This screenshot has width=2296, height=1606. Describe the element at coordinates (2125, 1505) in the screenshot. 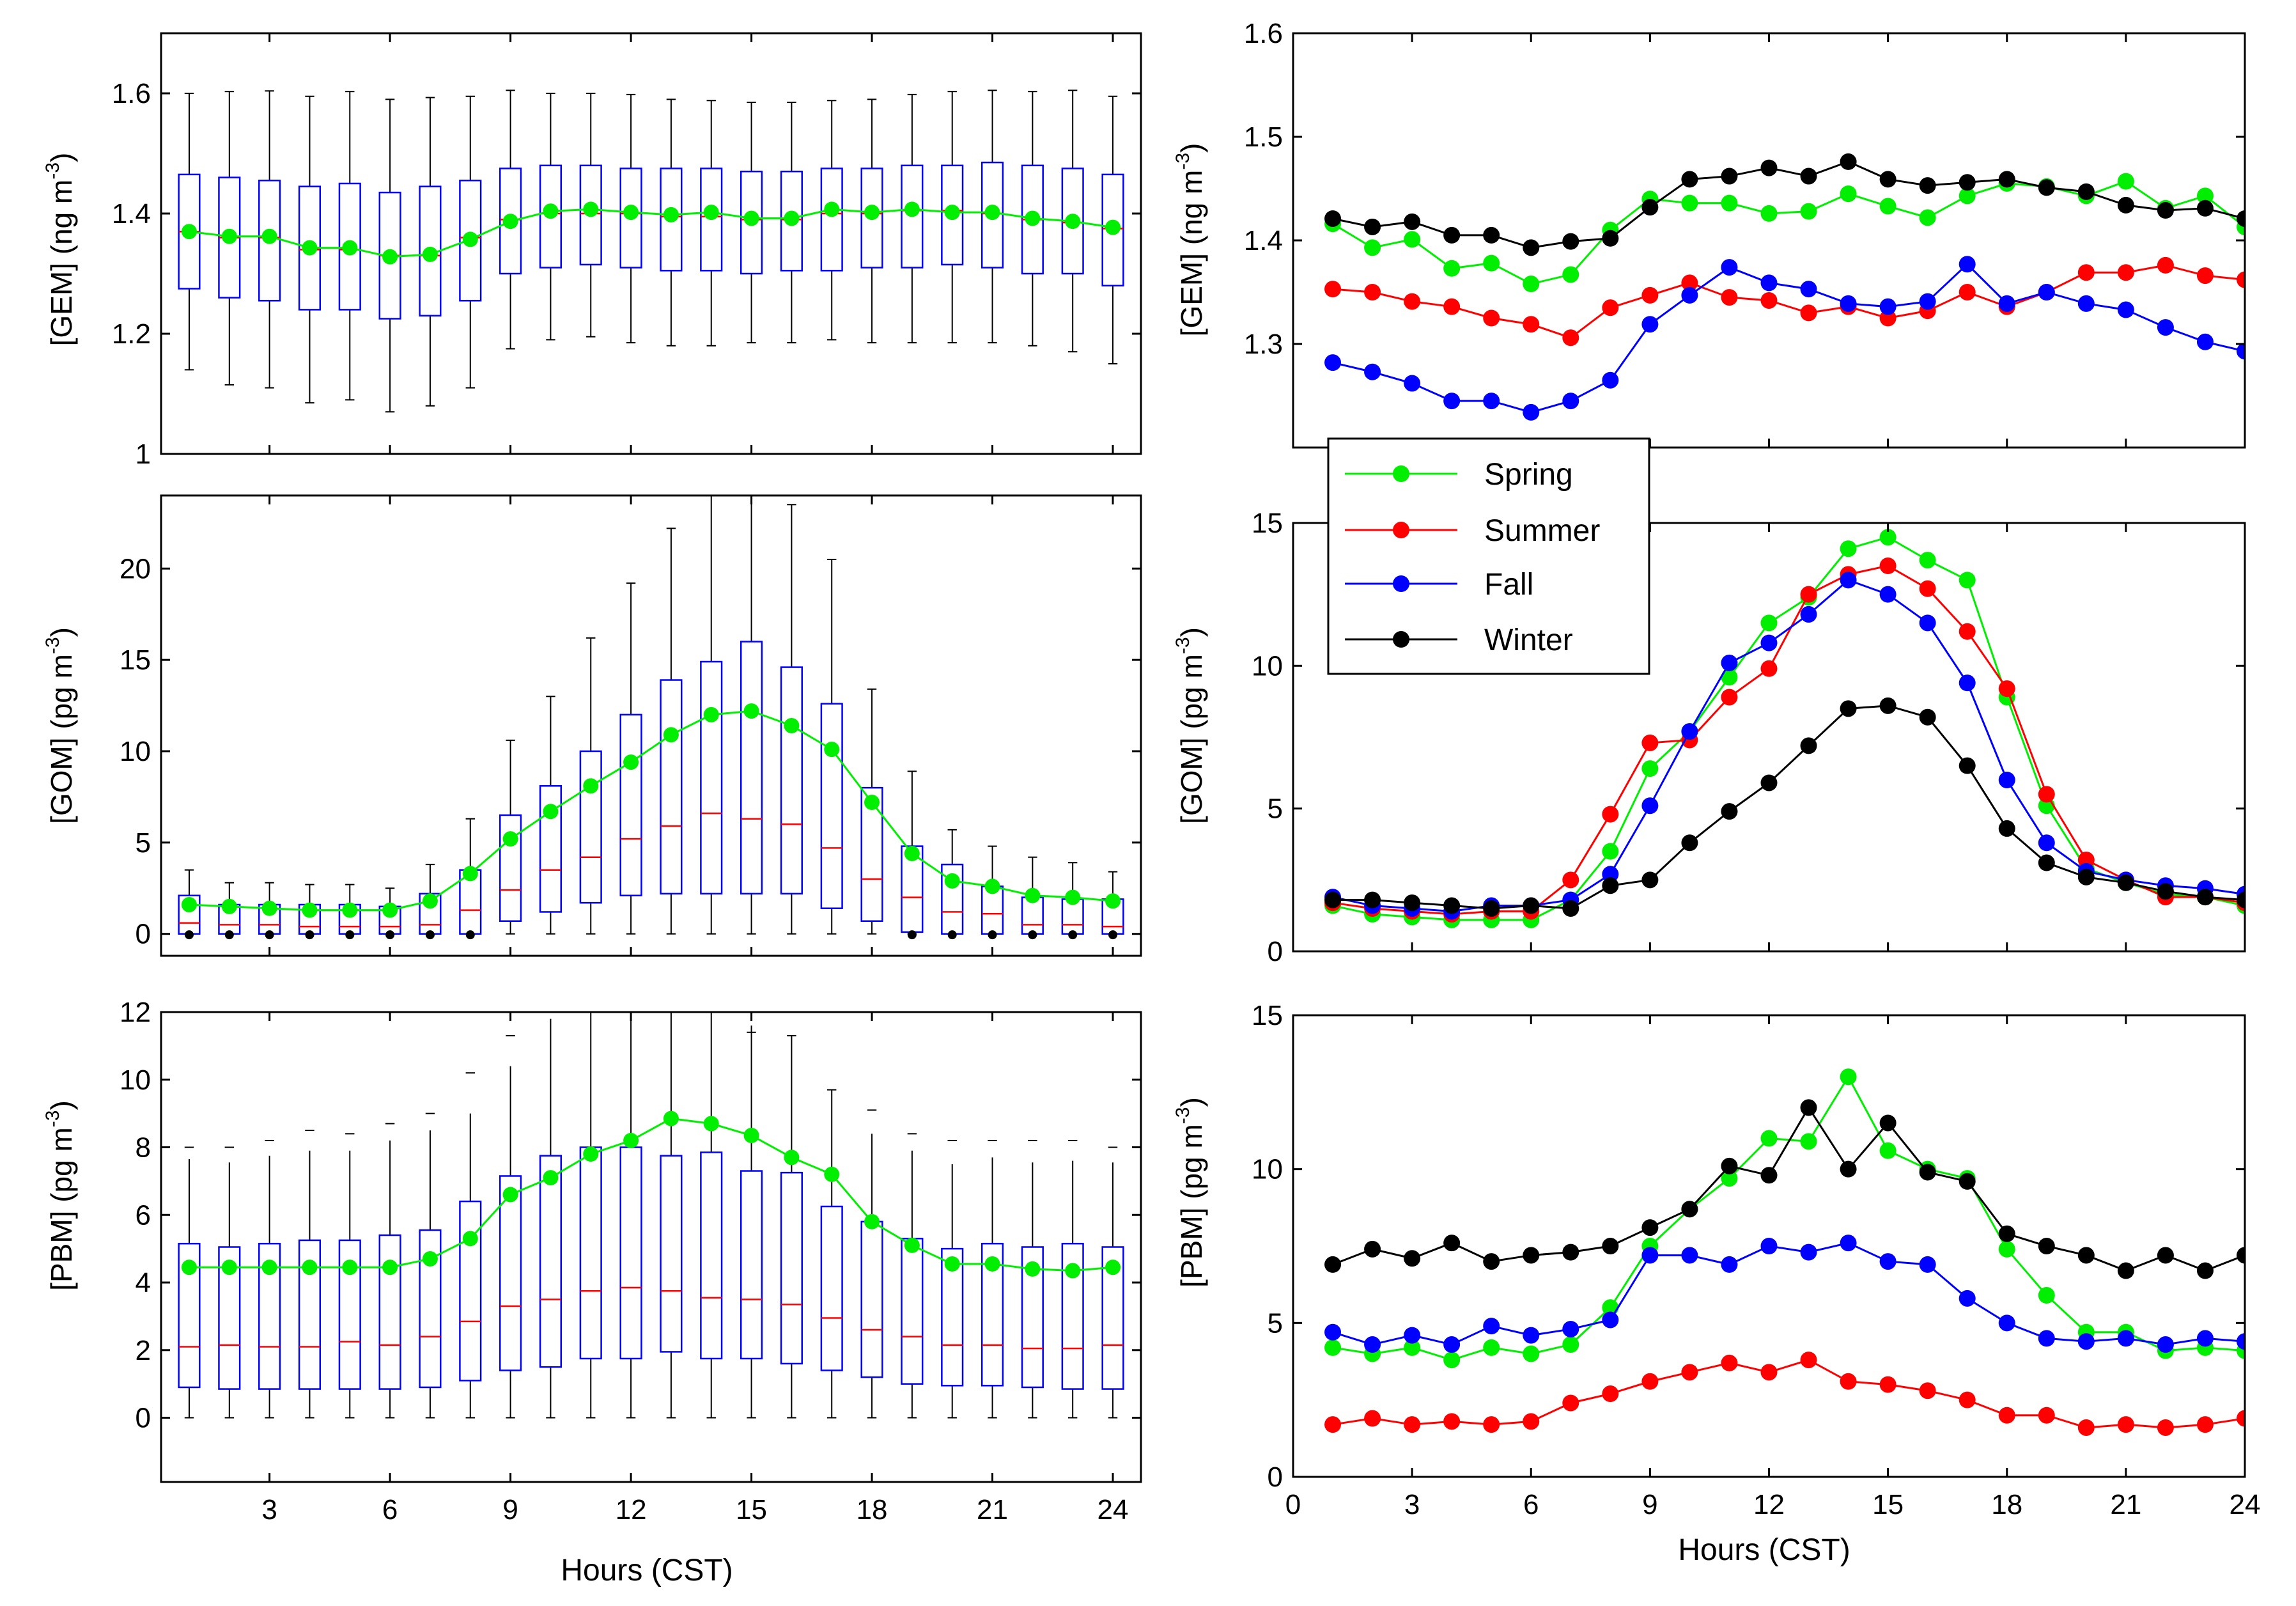

I see `x-tick-label: 21` at that location.